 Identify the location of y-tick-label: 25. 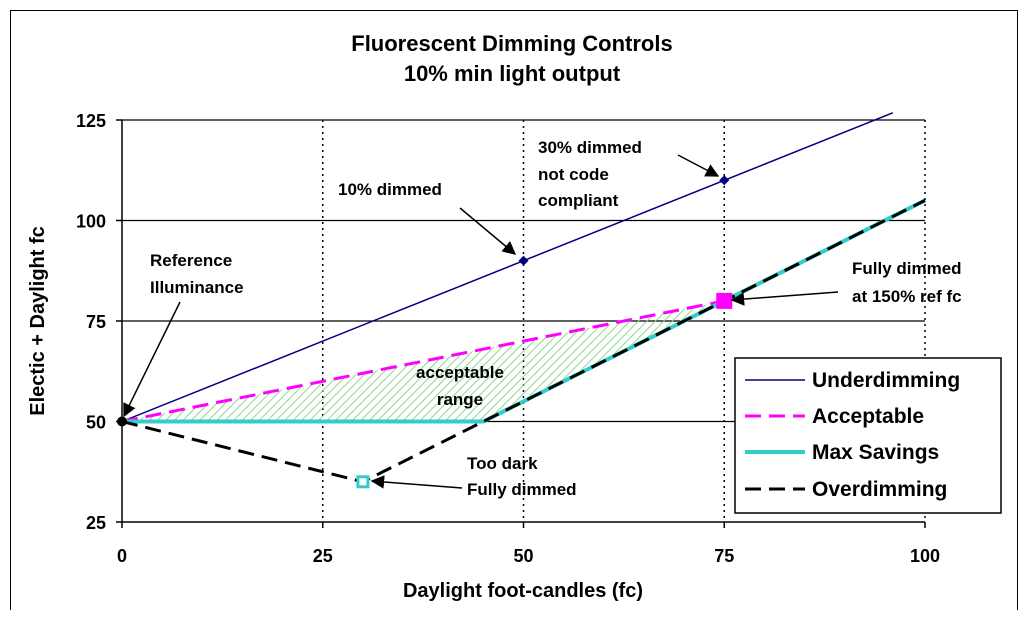
(96, 523).